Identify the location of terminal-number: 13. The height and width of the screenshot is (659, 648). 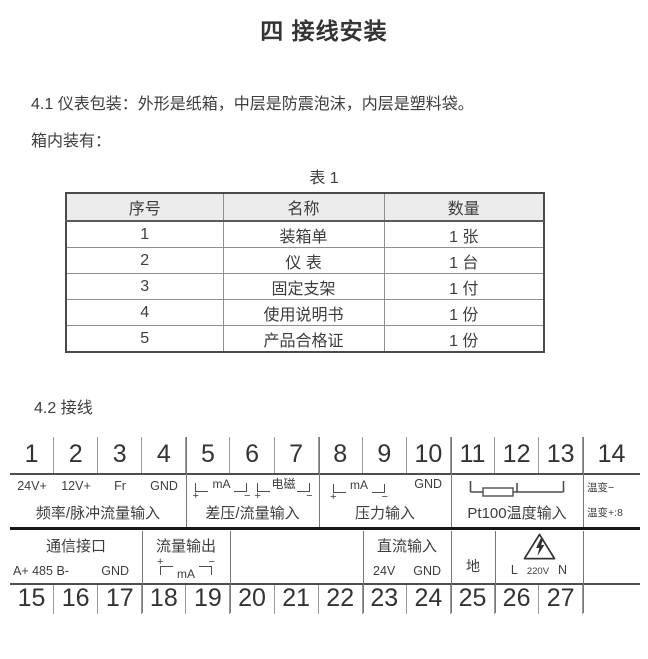
(561, 455).